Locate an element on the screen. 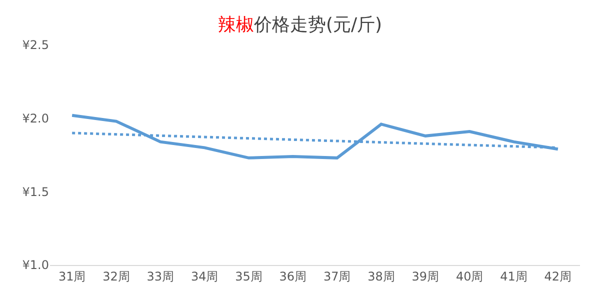 This screenshot has width=600, height=300. y-tick-label: ¥2.0 is located at coordinates (35, 119).